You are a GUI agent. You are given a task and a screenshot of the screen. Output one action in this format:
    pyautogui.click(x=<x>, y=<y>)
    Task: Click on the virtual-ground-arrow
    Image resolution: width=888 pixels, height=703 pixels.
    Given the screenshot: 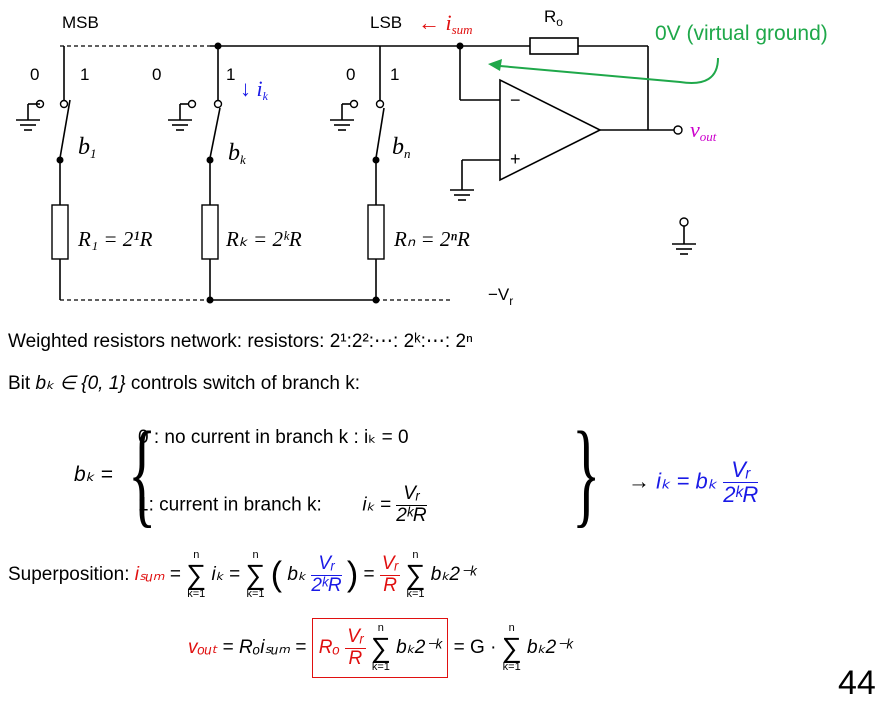 What is the action you would take?
    pyautogui.click(x=609, y=70)
    